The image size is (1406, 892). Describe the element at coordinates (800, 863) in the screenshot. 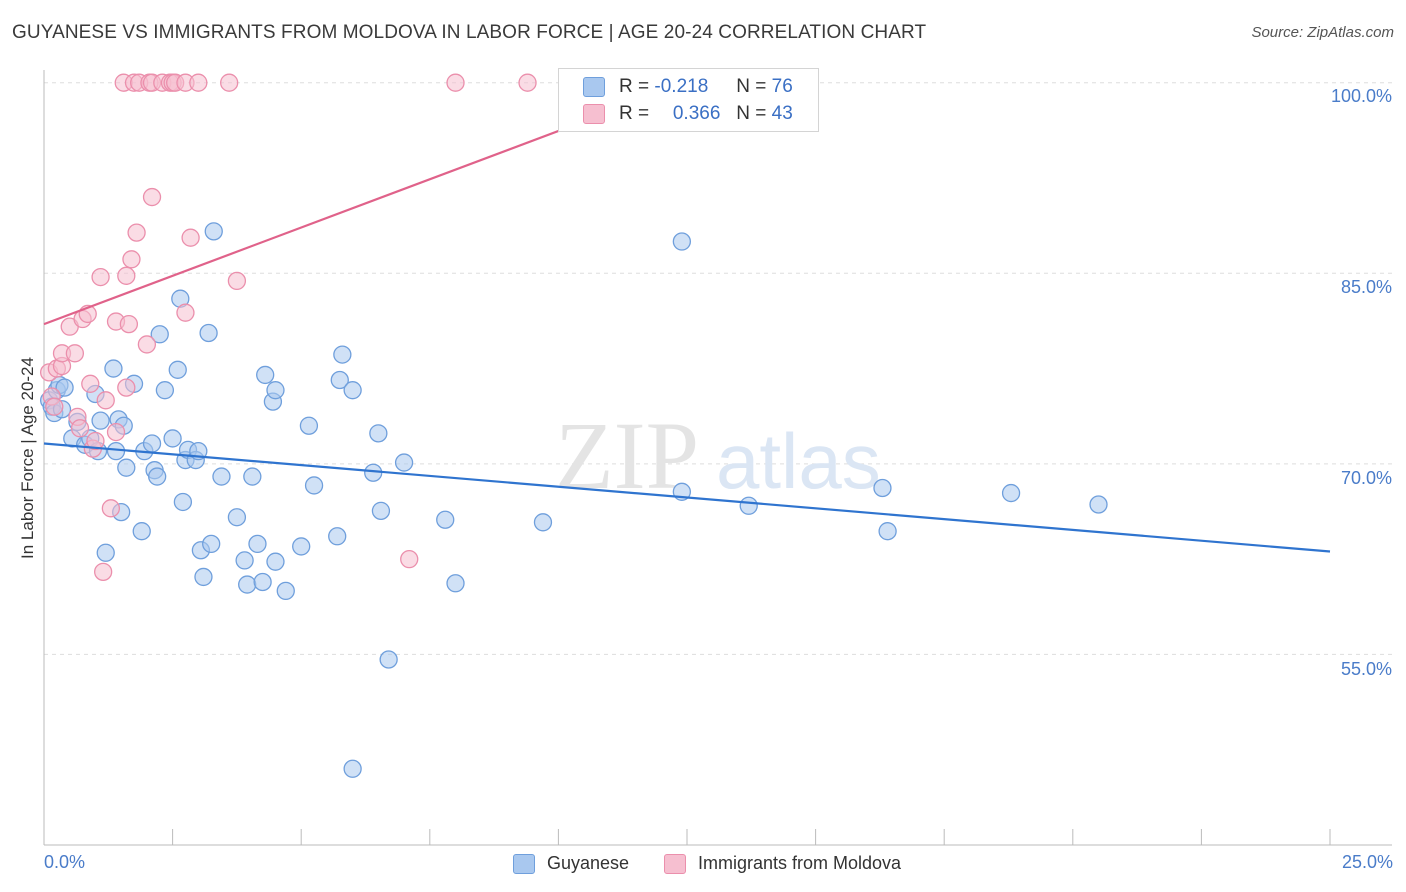

I see `legend-label-moldova: Immigrants from Moldova` at that location.